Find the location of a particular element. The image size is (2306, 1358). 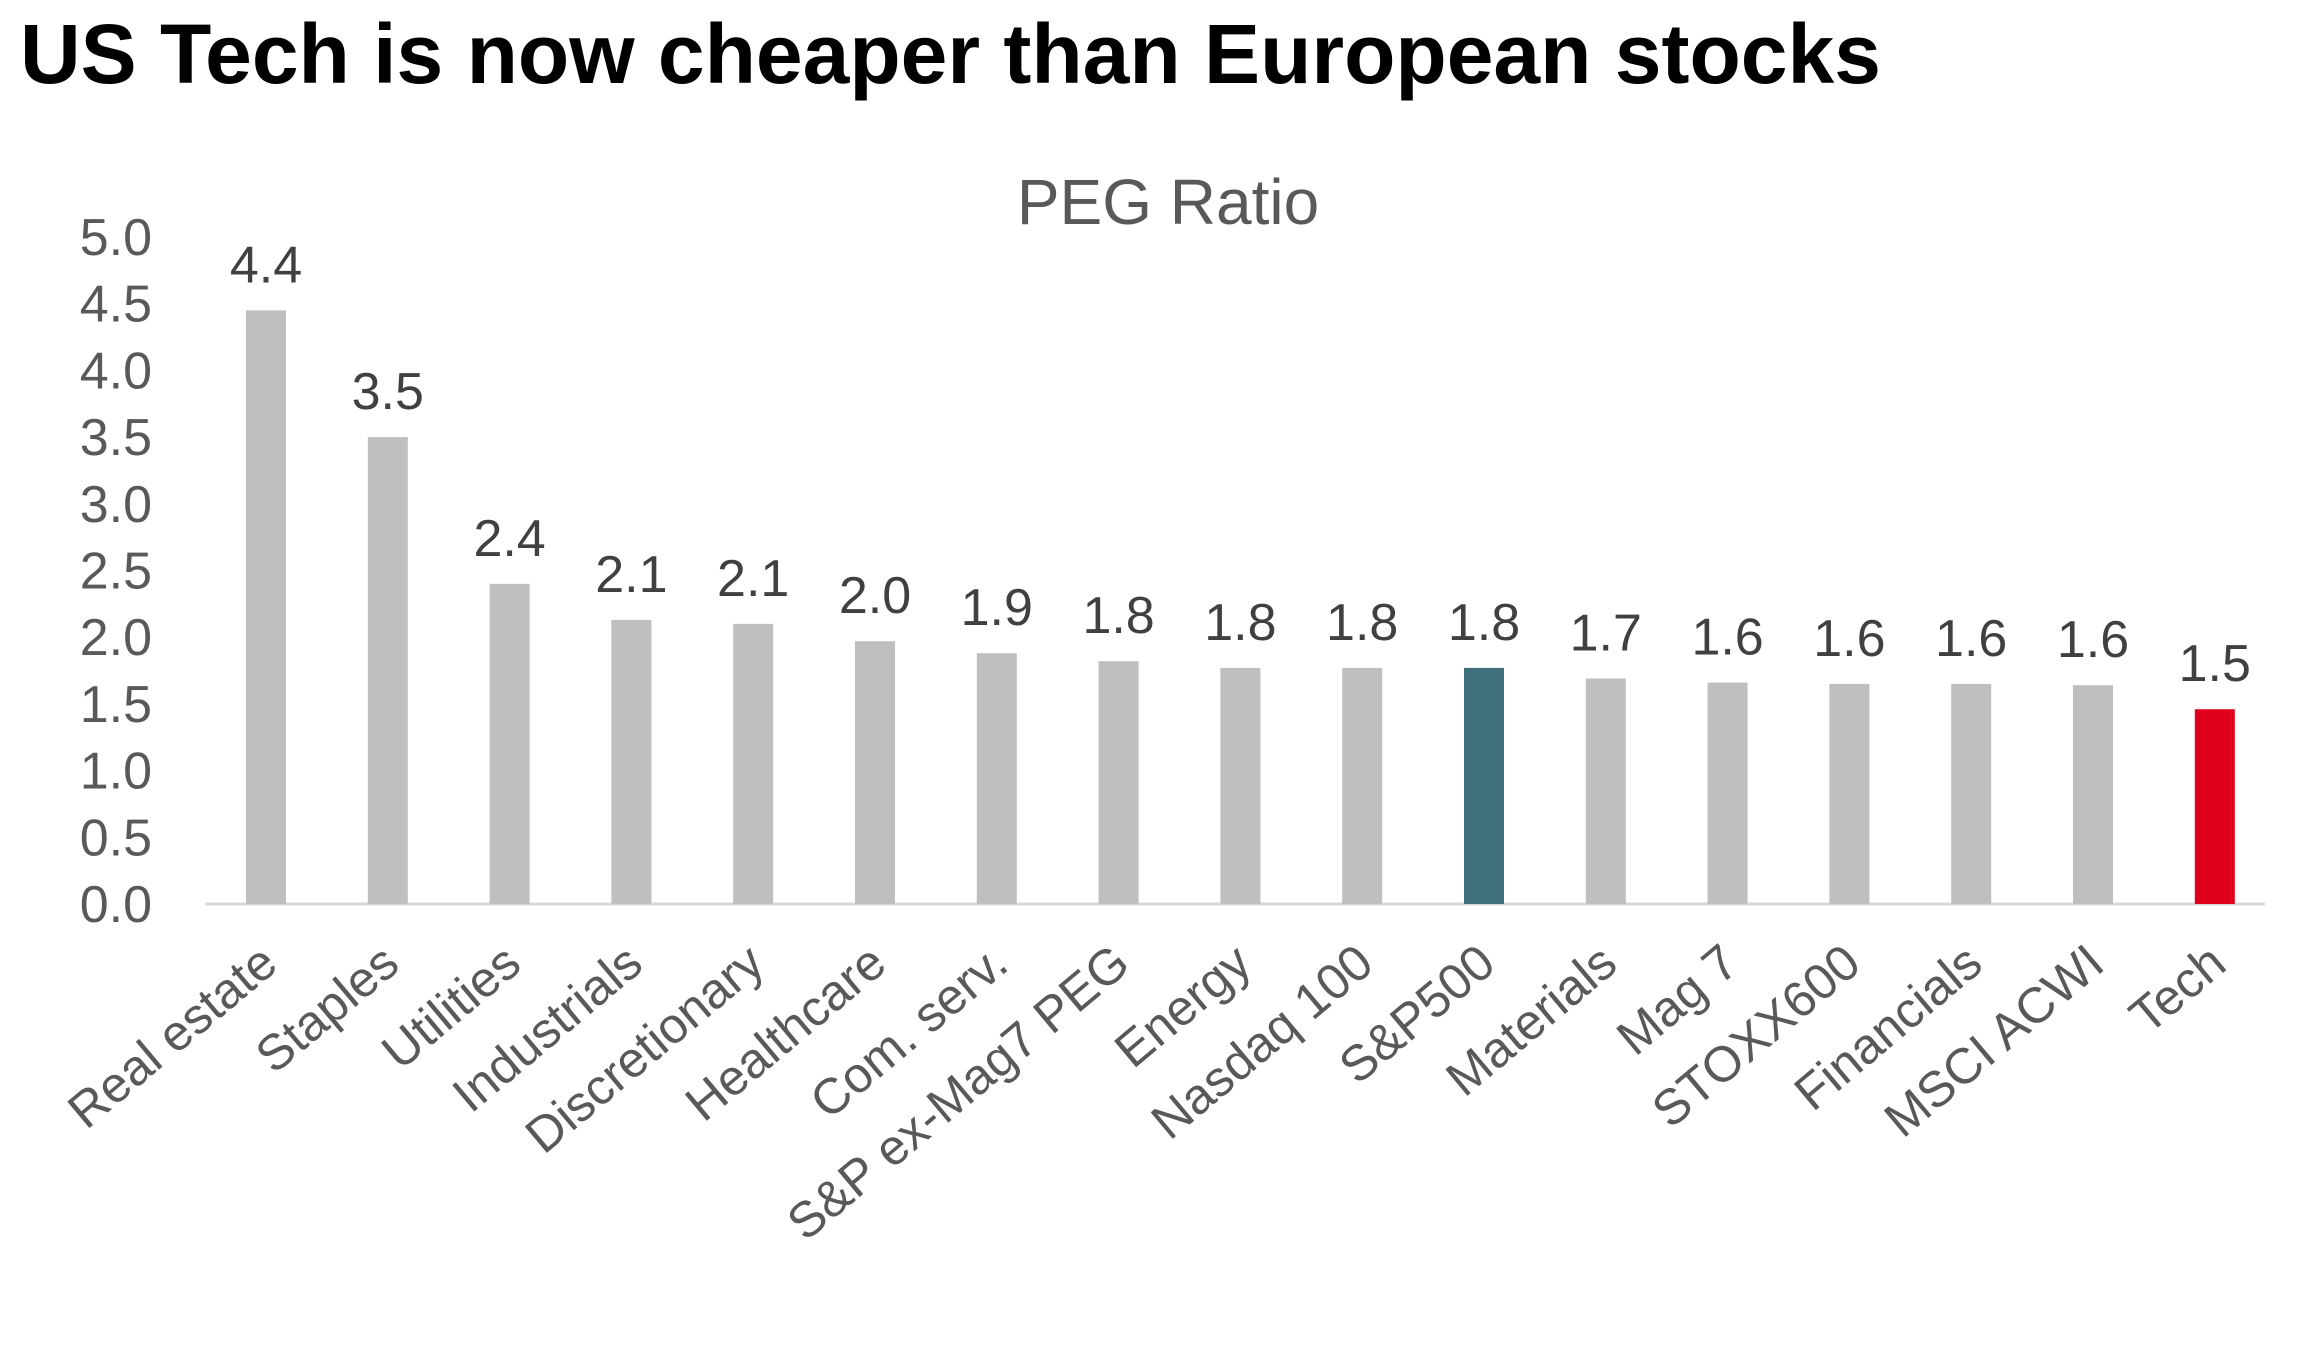

y-tick-label: 0.5 is located at coordinates (116, 838).